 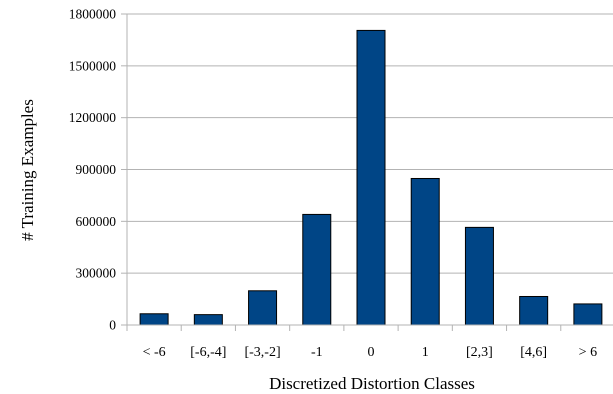 What do you see at coordinates (27, 170) in the screenshot?
I see `y-axis-title: # Training Examples` at bounding box center [27, 170].